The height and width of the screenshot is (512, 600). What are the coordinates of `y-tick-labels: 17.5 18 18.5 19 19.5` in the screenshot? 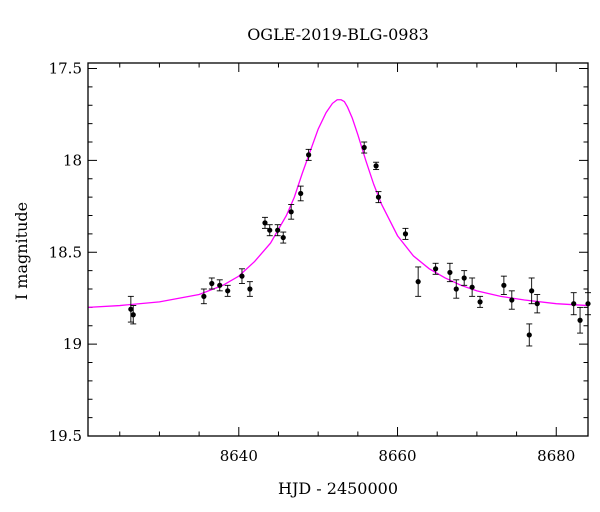 It's located at (65, 252).